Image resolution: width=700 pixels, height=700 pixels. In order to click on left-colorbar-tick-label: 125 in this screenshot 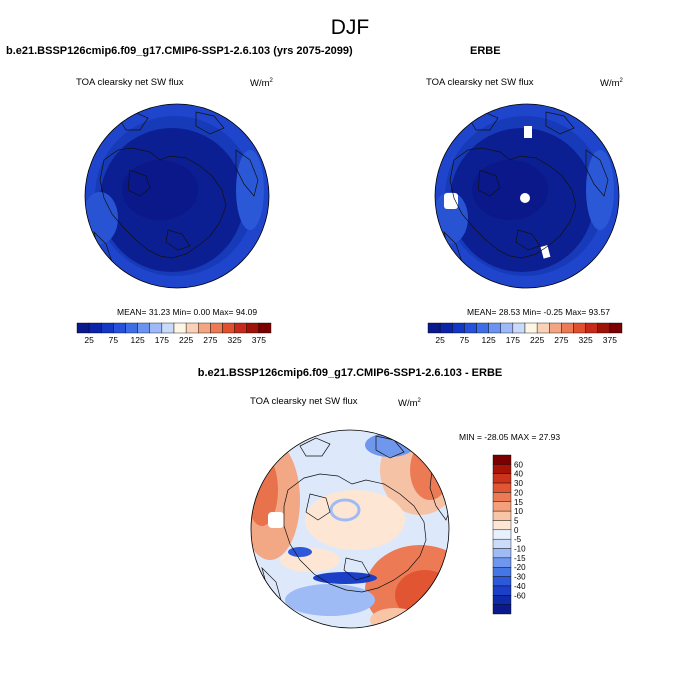, I will do `click(138, 340)`.